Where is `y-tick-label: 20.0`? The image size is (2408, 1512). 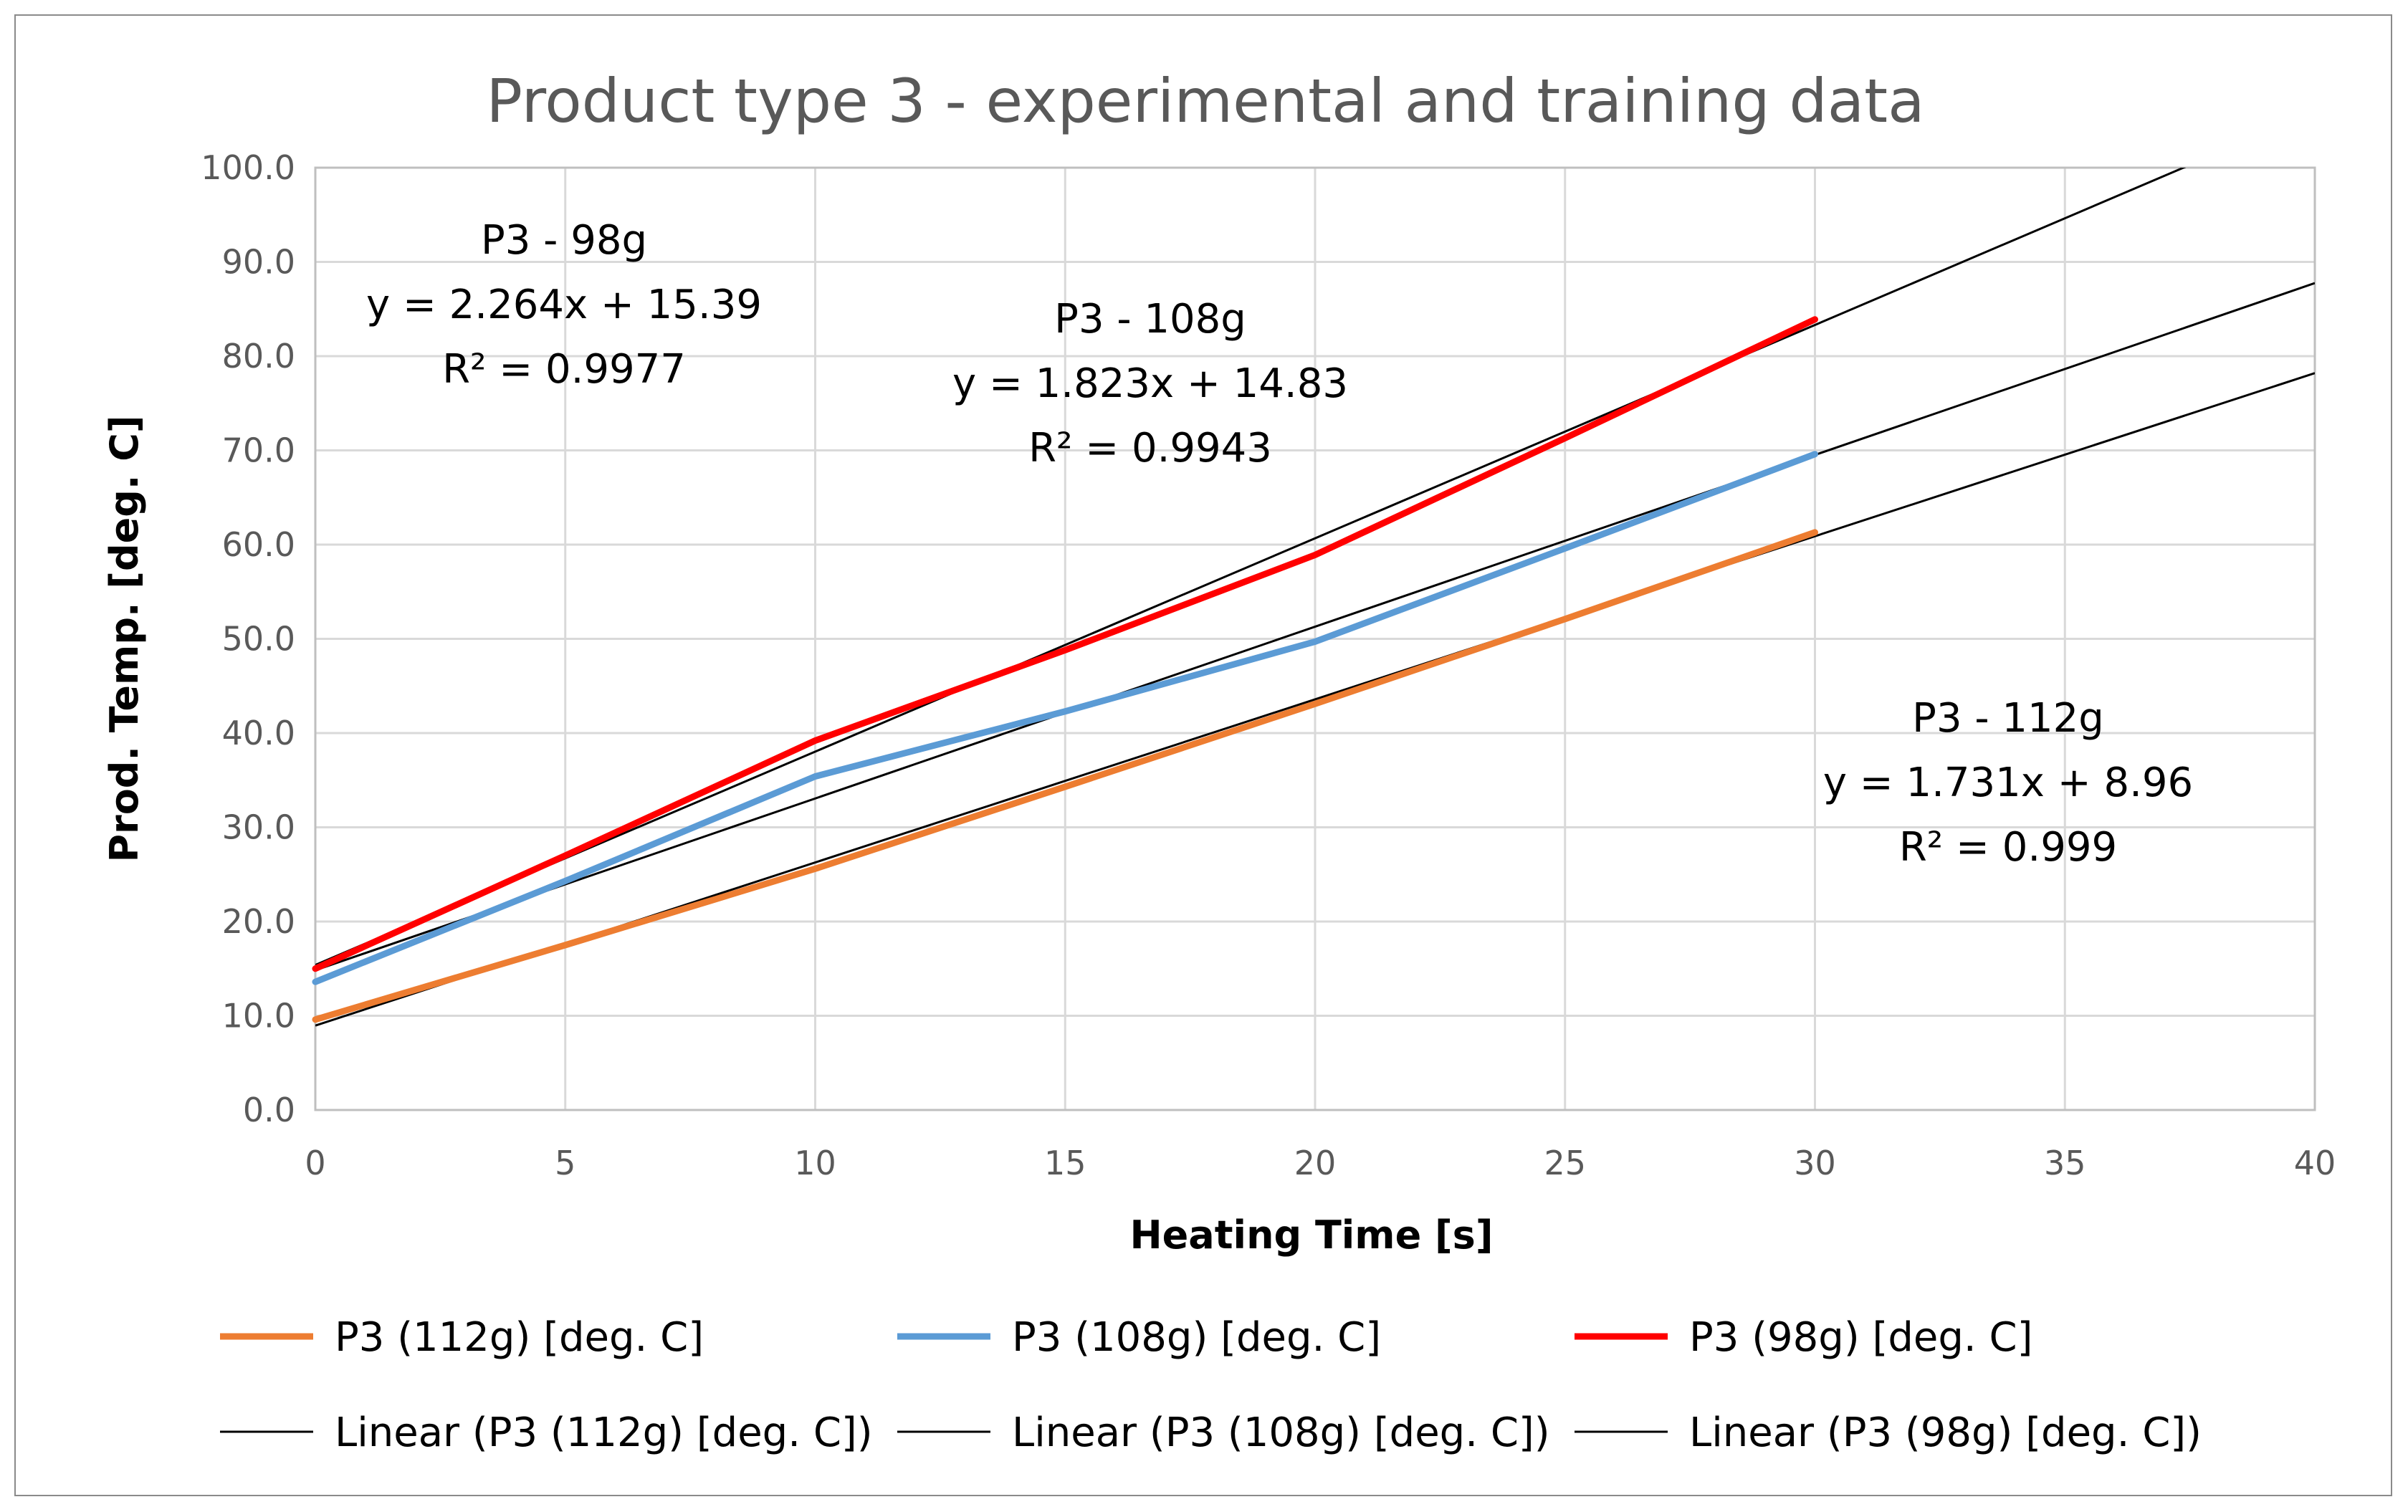
y-tick-label: 20.0 is located at coordinates (258, 921).